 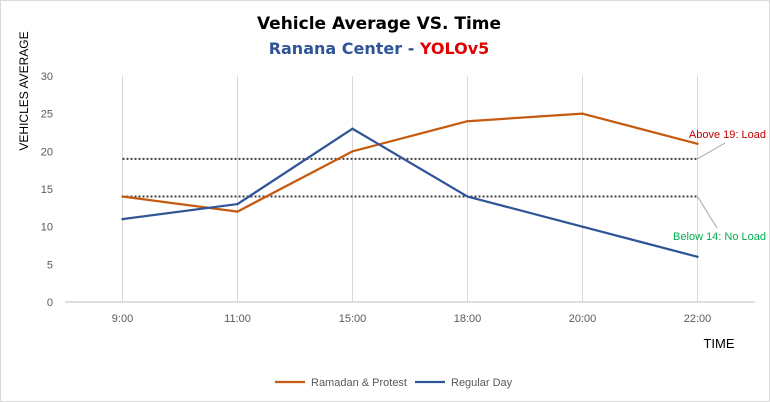 I want to click on y-tick-label: 5, so click(x=50, y=265).